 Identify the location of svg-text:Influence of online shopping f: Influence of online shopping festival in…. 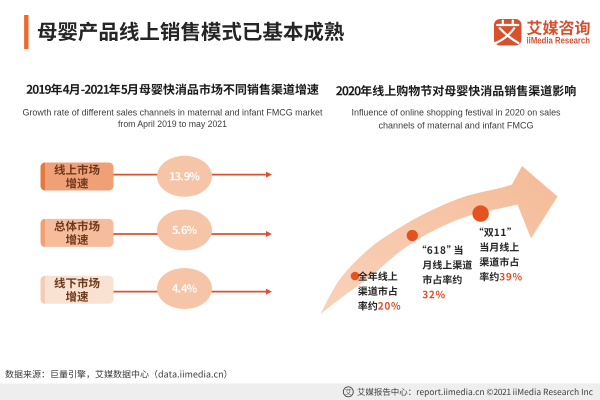
(456, 113).